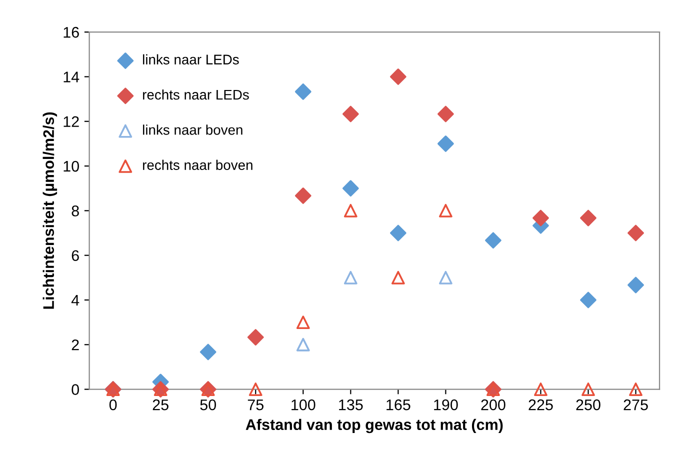 The height and width of the screenshot is (458, 687). I want to click on y-tick-label: 12, so click(71, 121).